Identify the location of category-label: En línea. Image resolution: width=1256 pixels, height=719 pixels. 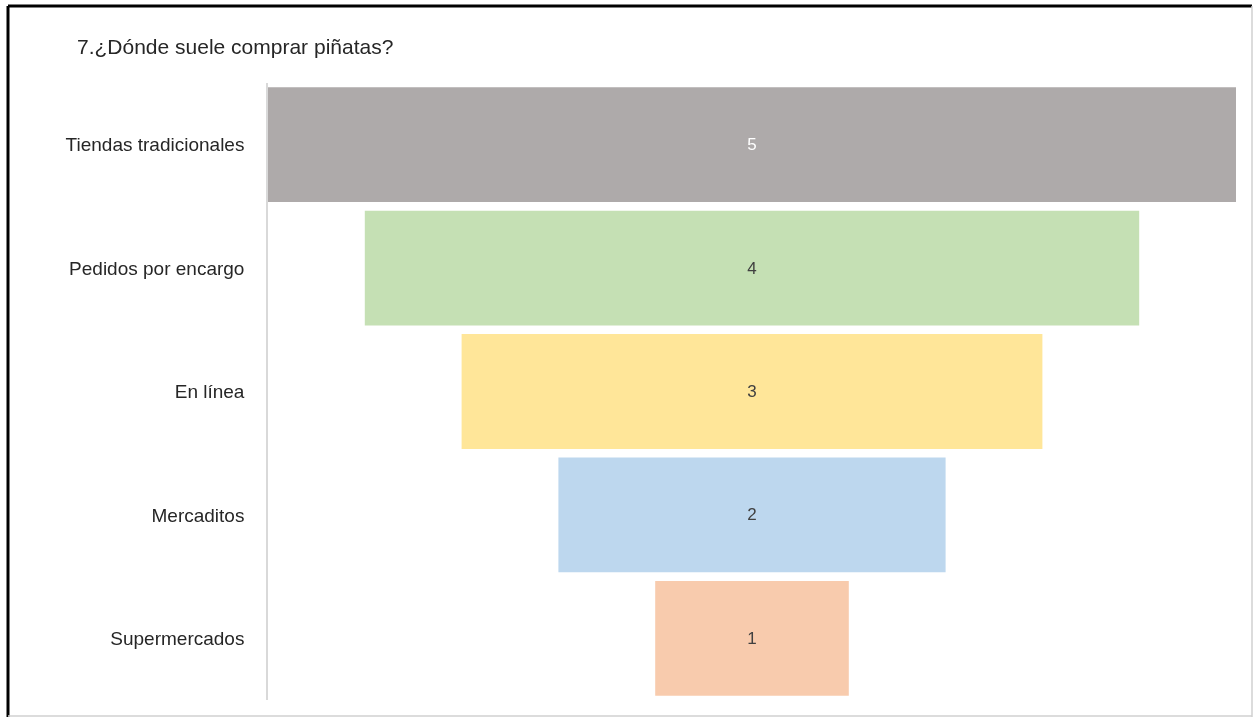
(209, 392).